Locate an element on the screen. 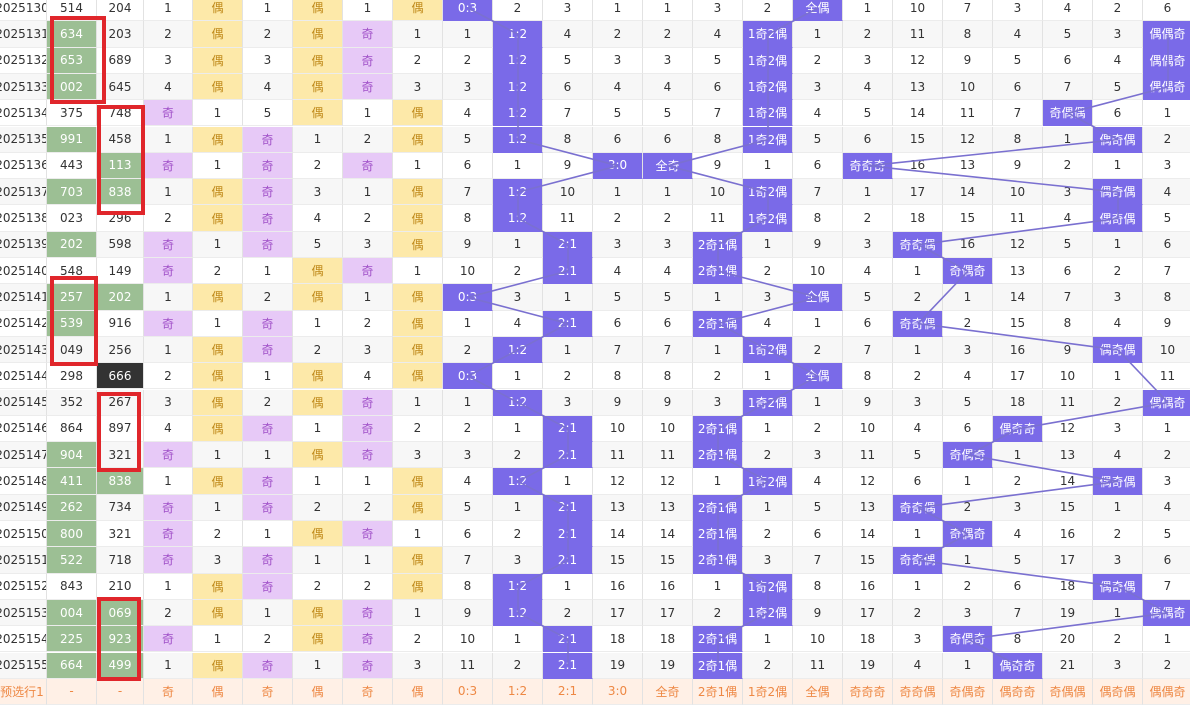  number-cell: 703 is located at coordinates (72, 192).